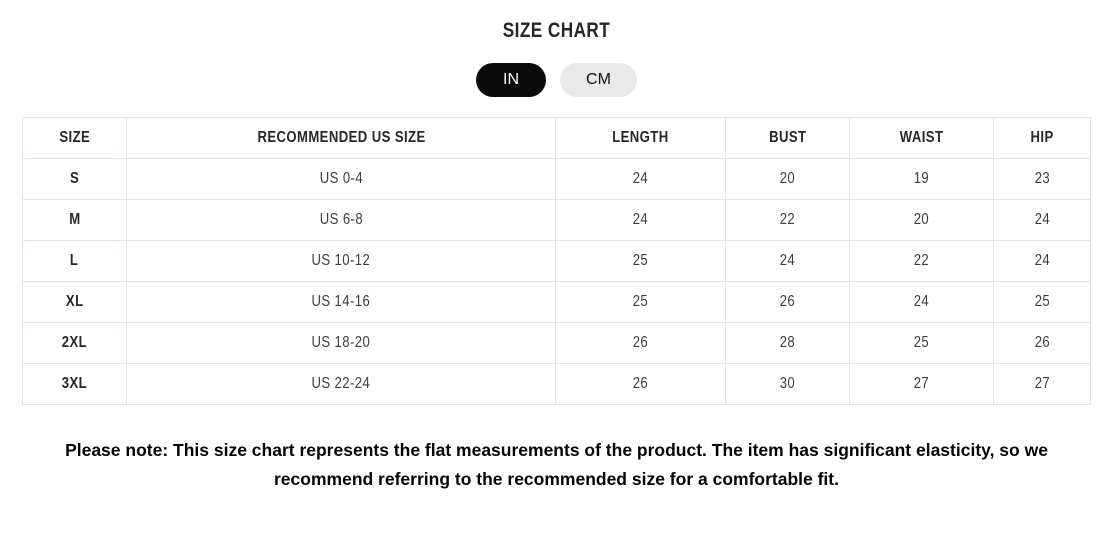 This screenshot has width=1113, height=555. I want to click on size-cell: M, so click(74, 220).